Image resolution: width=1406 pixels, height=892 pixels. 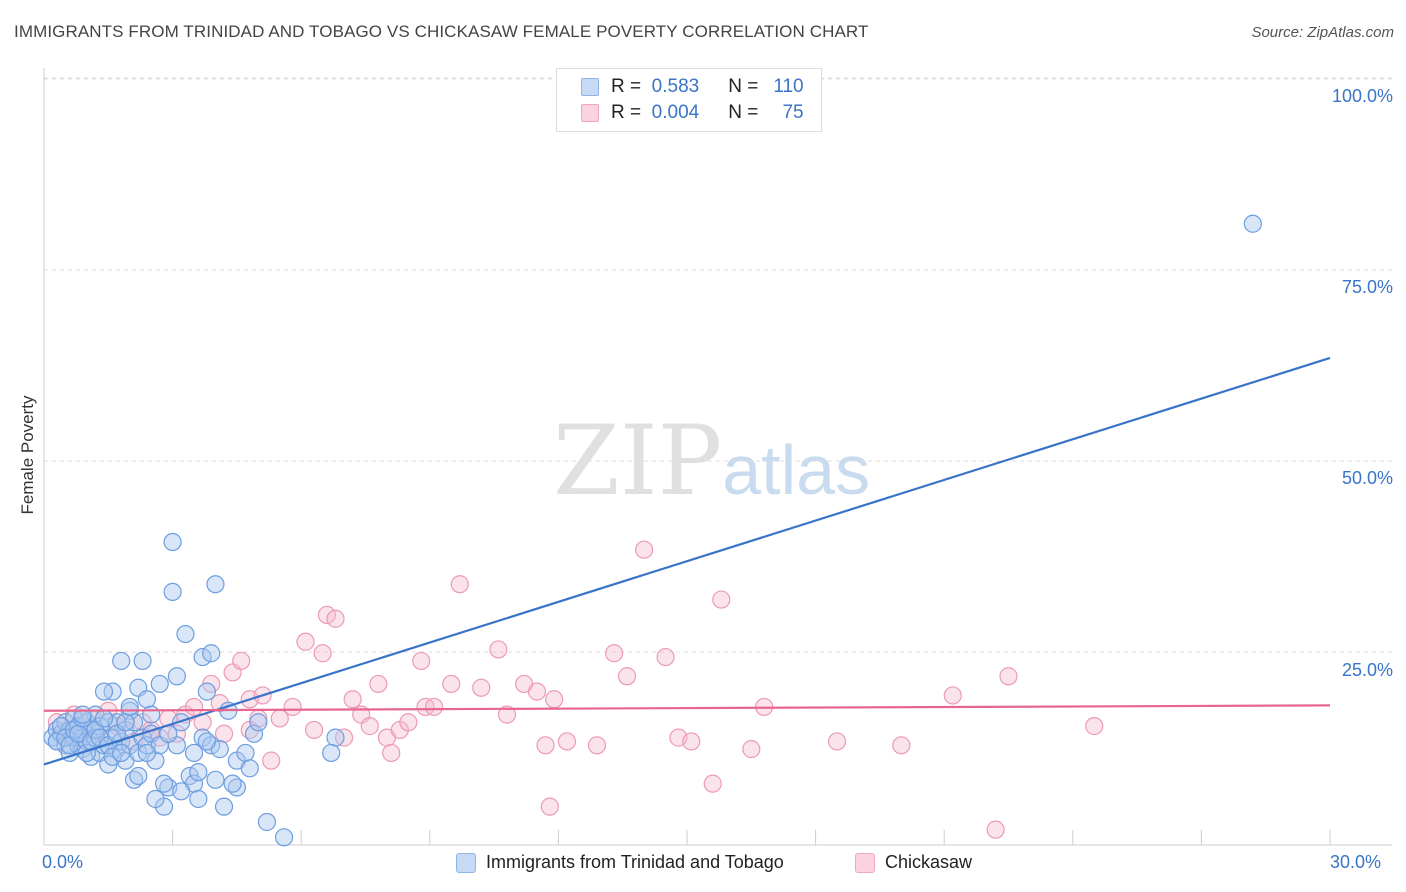 What do you see at coordinates (590, 113) in the screenshot?
I see `legend-swatch-pink` at bounding box center [590, 113].